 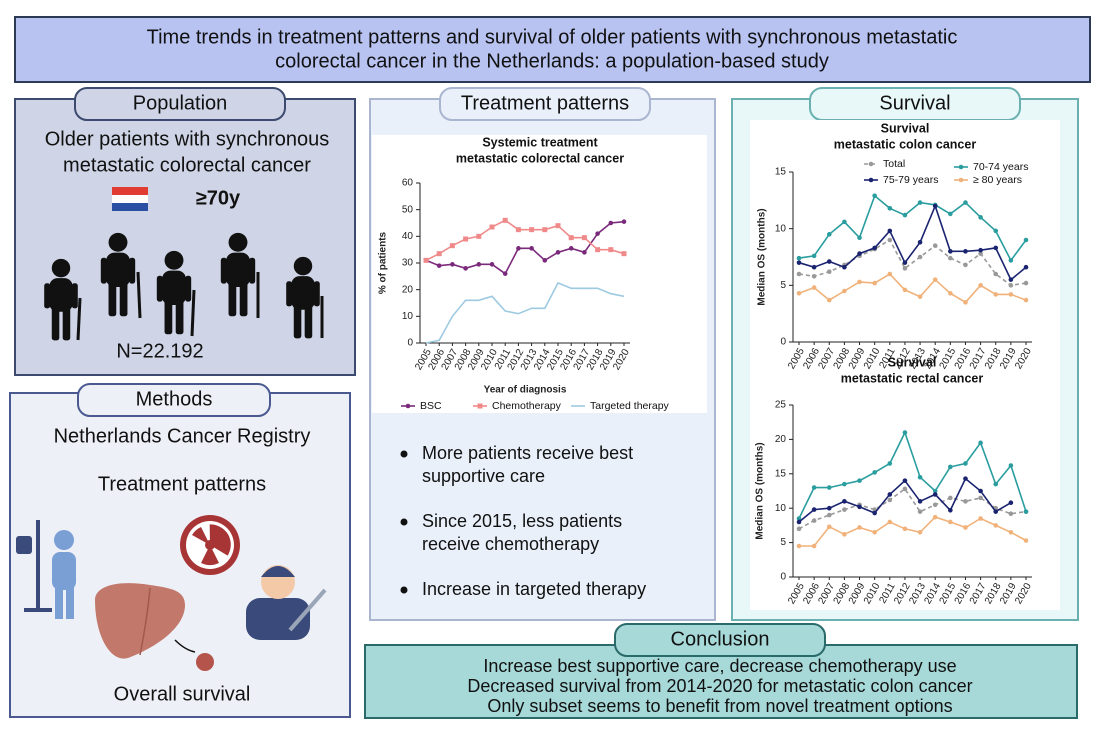 What do you see at coordinates (894, 164) in the screenshot?
I see `legend-label: Total` at bounding box center [894, 164].